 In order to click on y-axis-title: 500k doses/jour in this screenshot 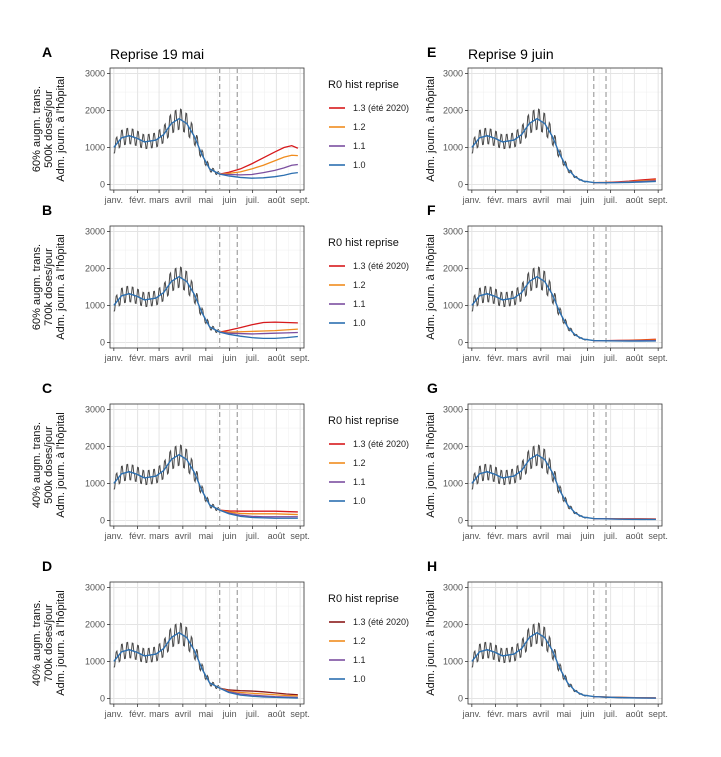, I will do `click(49, 129)`.